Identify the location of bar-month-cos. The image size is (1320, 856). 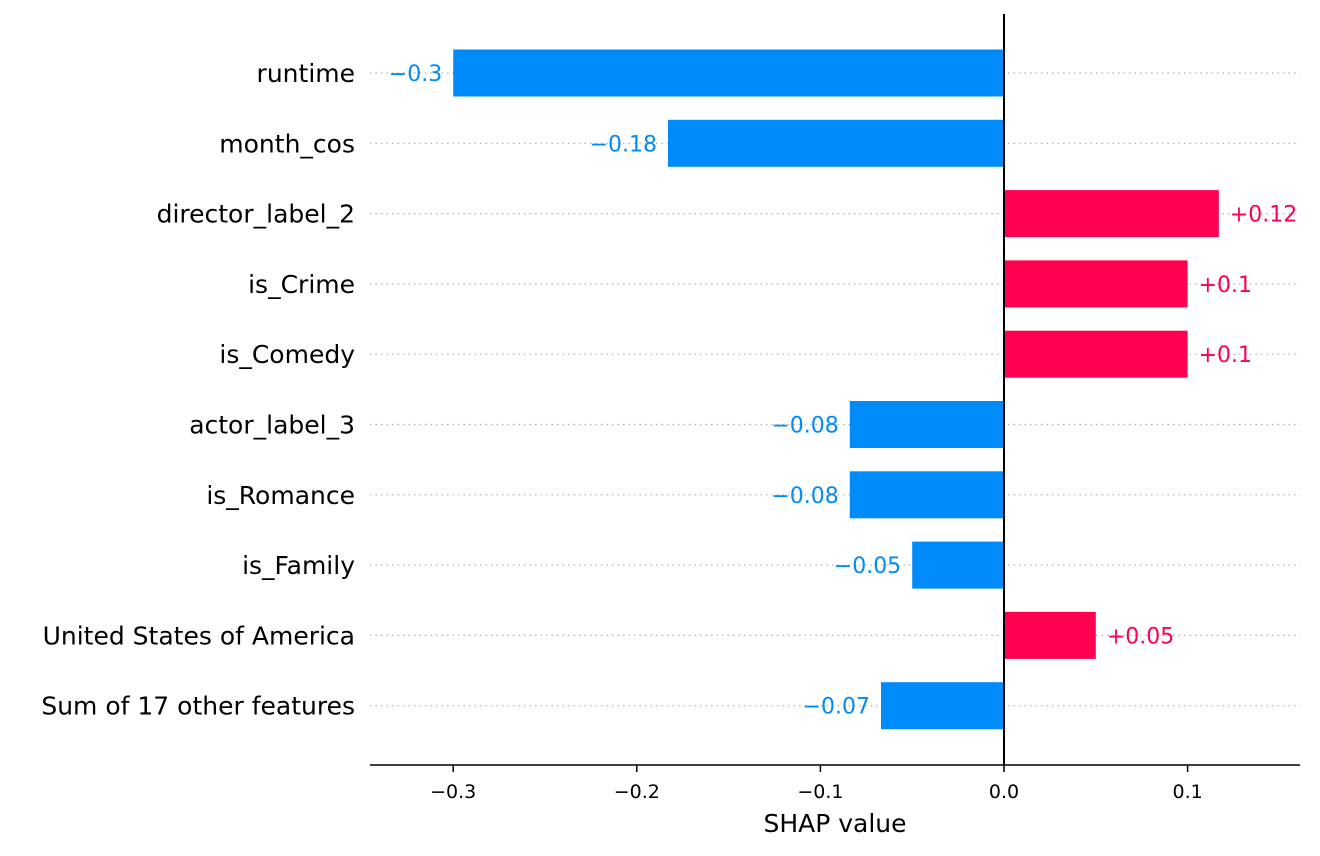
(836, 143).